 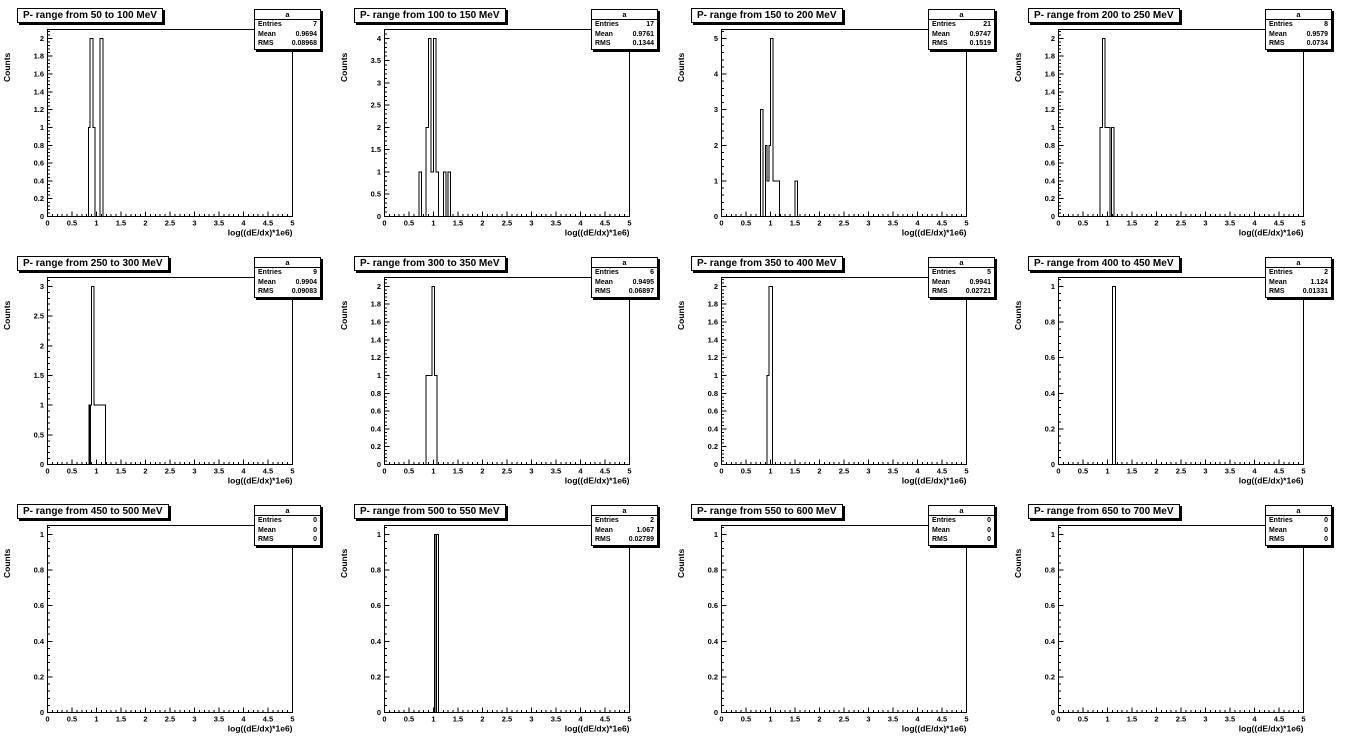 What do you see at coordinates (1319, 282) in the screenshot?
I see `stats-value-mean: 1.124` at bounding box center [1319, 282].